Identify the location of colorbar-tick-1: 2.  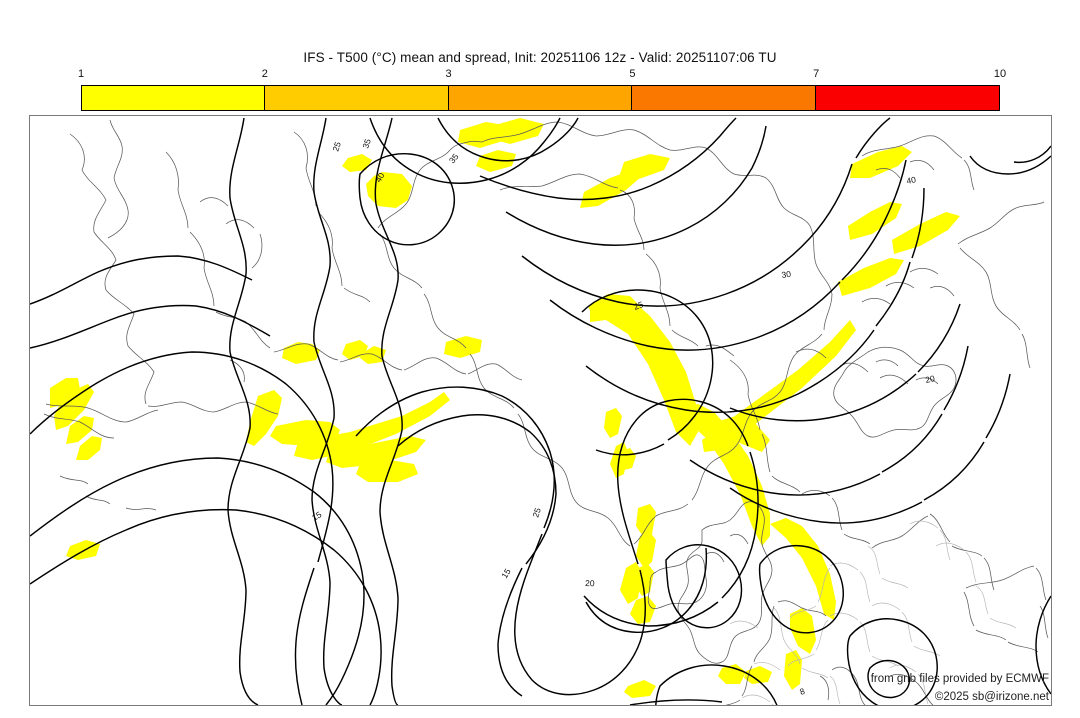
(264, 74).